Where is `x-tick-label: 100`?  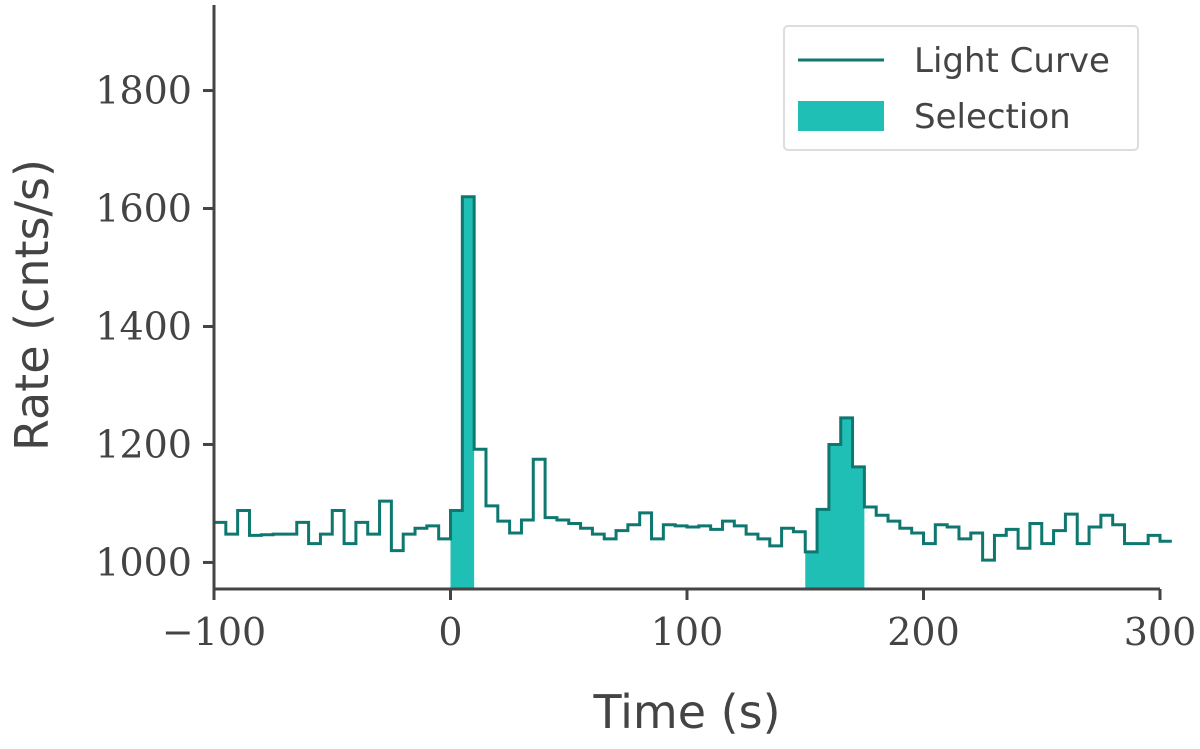
x-tick-label: 100 is located at coordinates (687, 632).